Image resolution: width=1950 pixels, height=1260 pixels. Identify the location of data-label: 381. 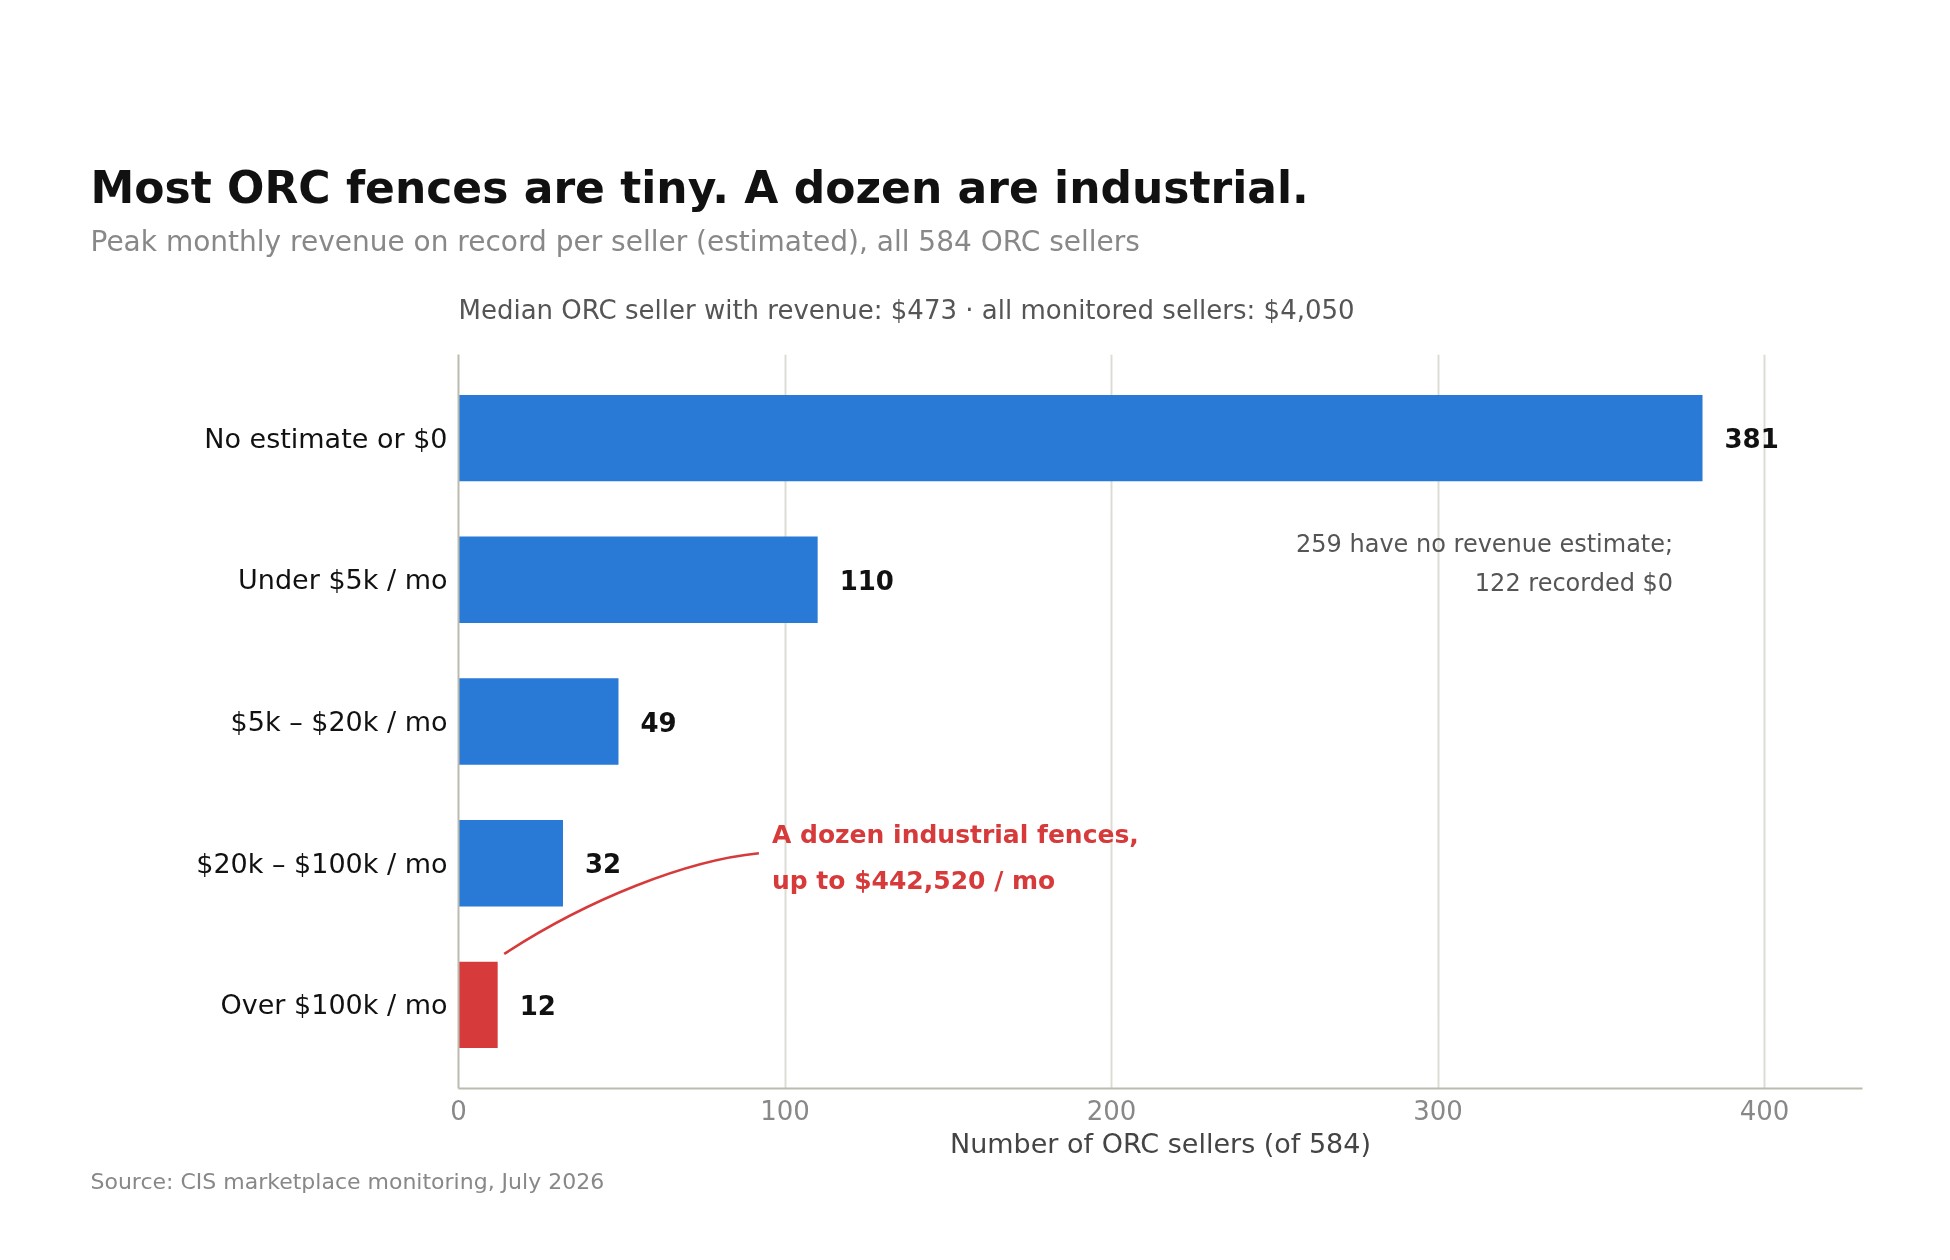
(1751, 439).